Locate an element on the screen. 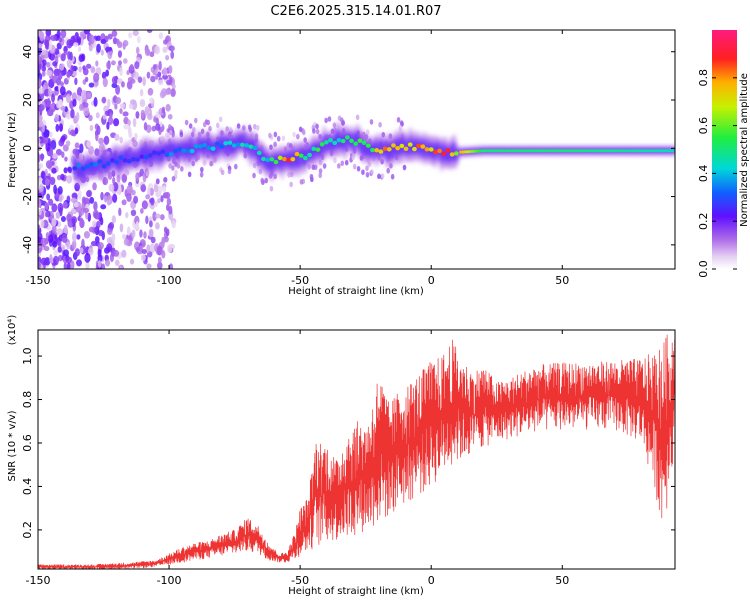 Image resolution: width=750 pixels, height=600 pixels. snr-x-label: Height of straight line (km) is located at coordinates (356, 591).